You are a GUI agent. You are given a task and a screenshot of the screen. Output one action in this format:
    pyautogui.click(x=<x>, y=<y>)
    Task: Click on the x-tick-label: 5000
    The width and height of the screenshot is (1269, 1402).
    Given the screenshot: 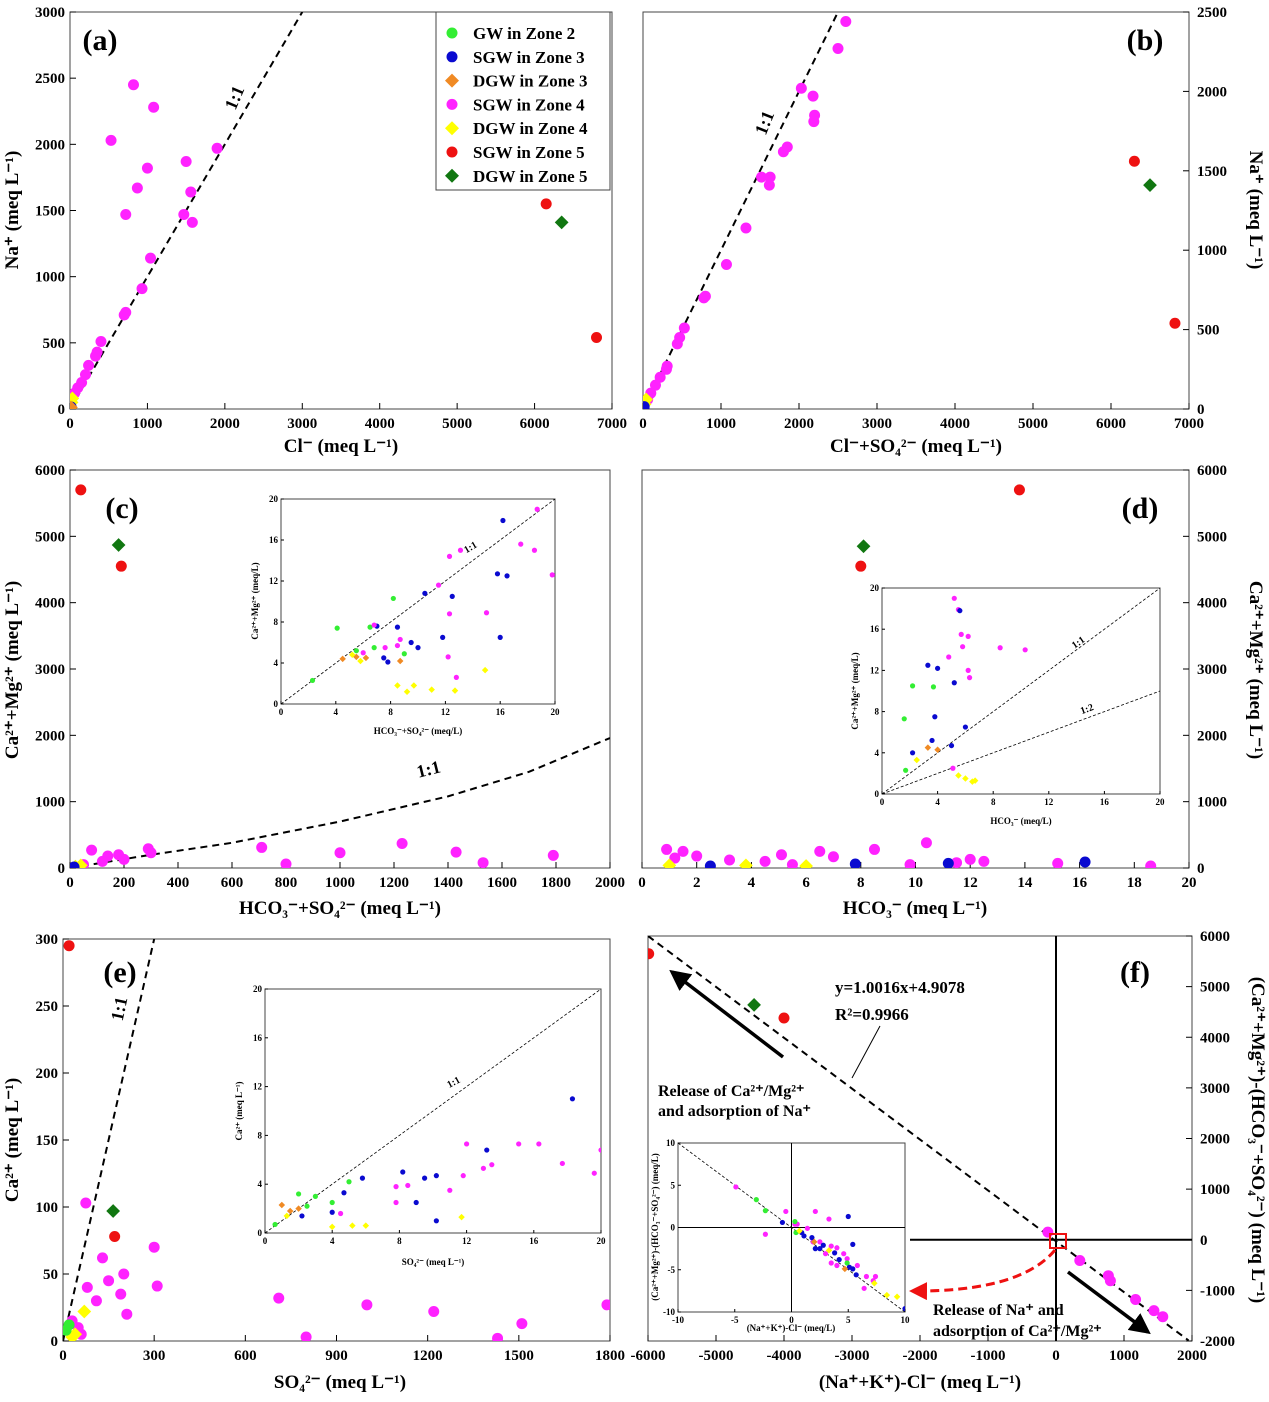 What is the action you would take?
    pyautogui.click(x=457, y=424)
    